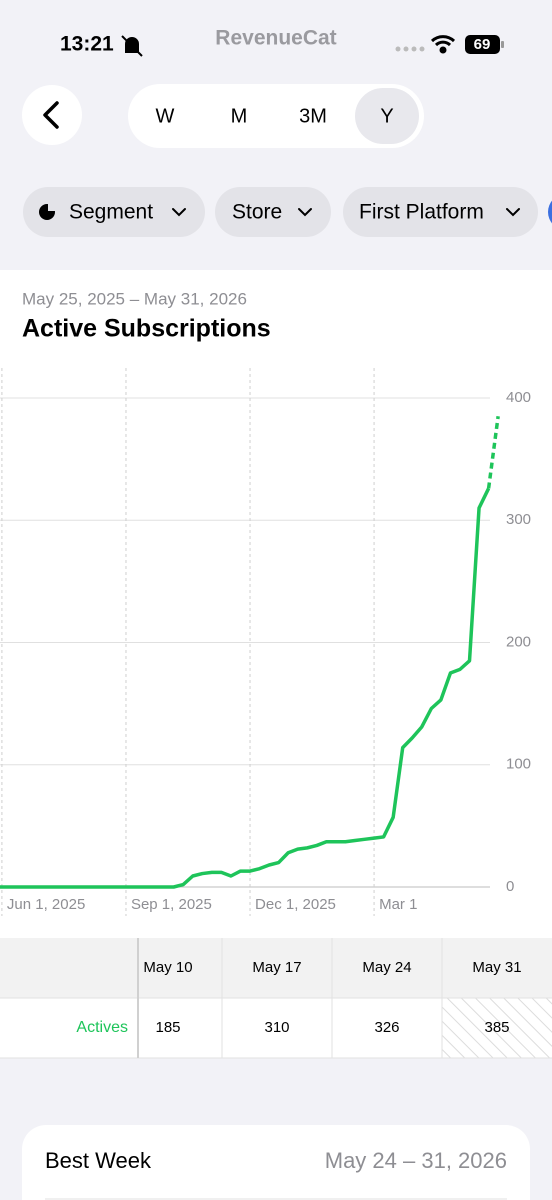 This screenshot has height=1200, width=552. I want to click on table-cell: 385, so click(496, 1027).